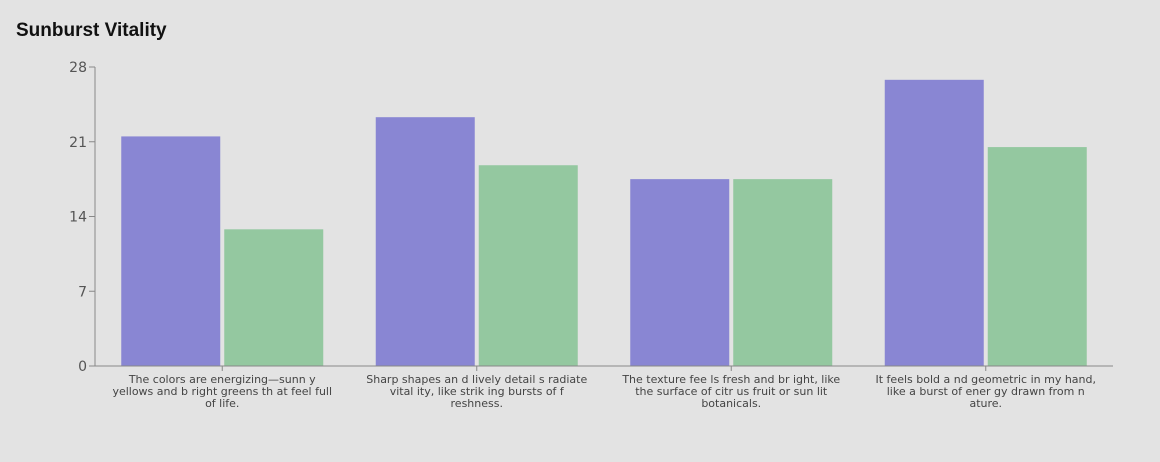  I want to click on y-axis: 0 7 14 21 28, so click(82, 217).